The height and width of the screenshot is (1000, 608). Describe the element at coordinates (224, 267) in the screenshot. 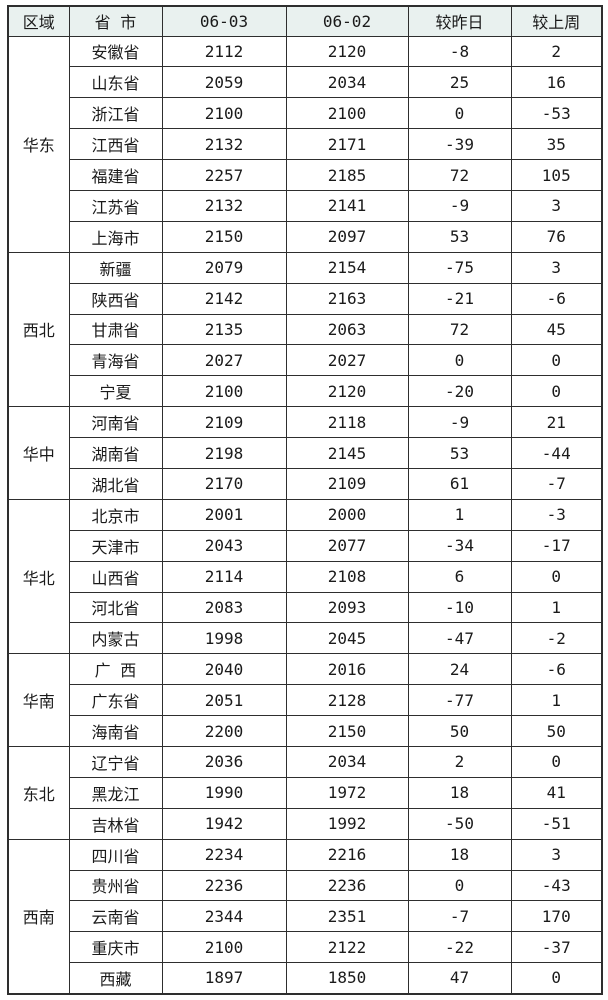

I see `price-0603-cell: 2079` at that location.